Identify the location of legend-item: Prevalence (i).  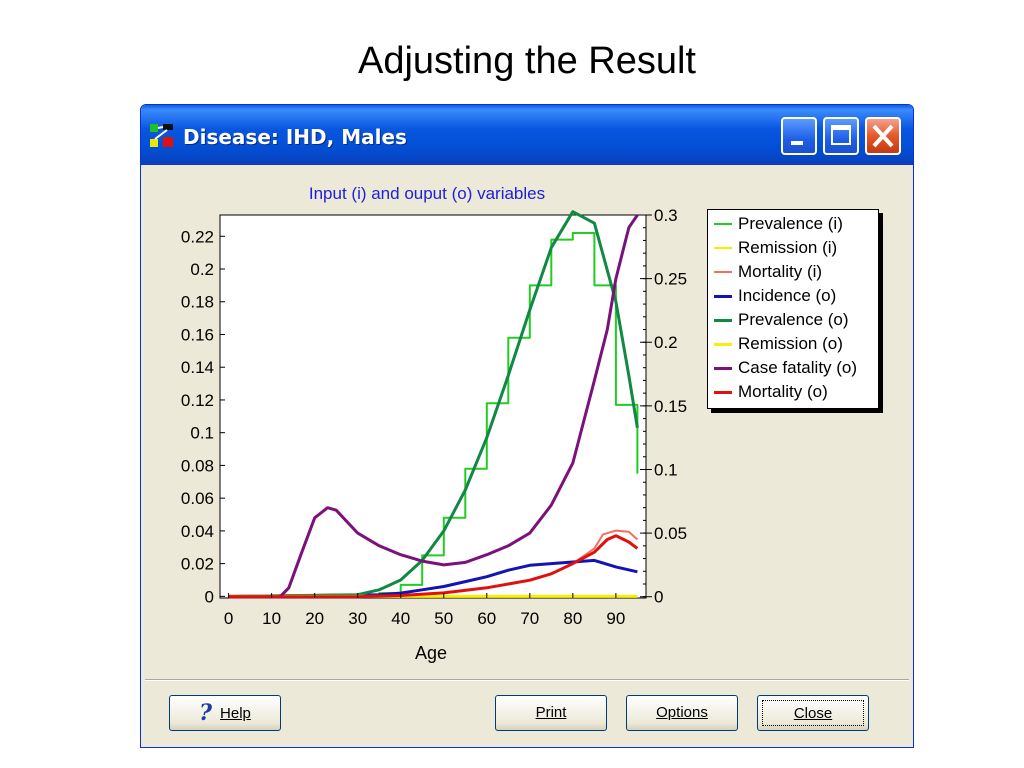
(793, 224).